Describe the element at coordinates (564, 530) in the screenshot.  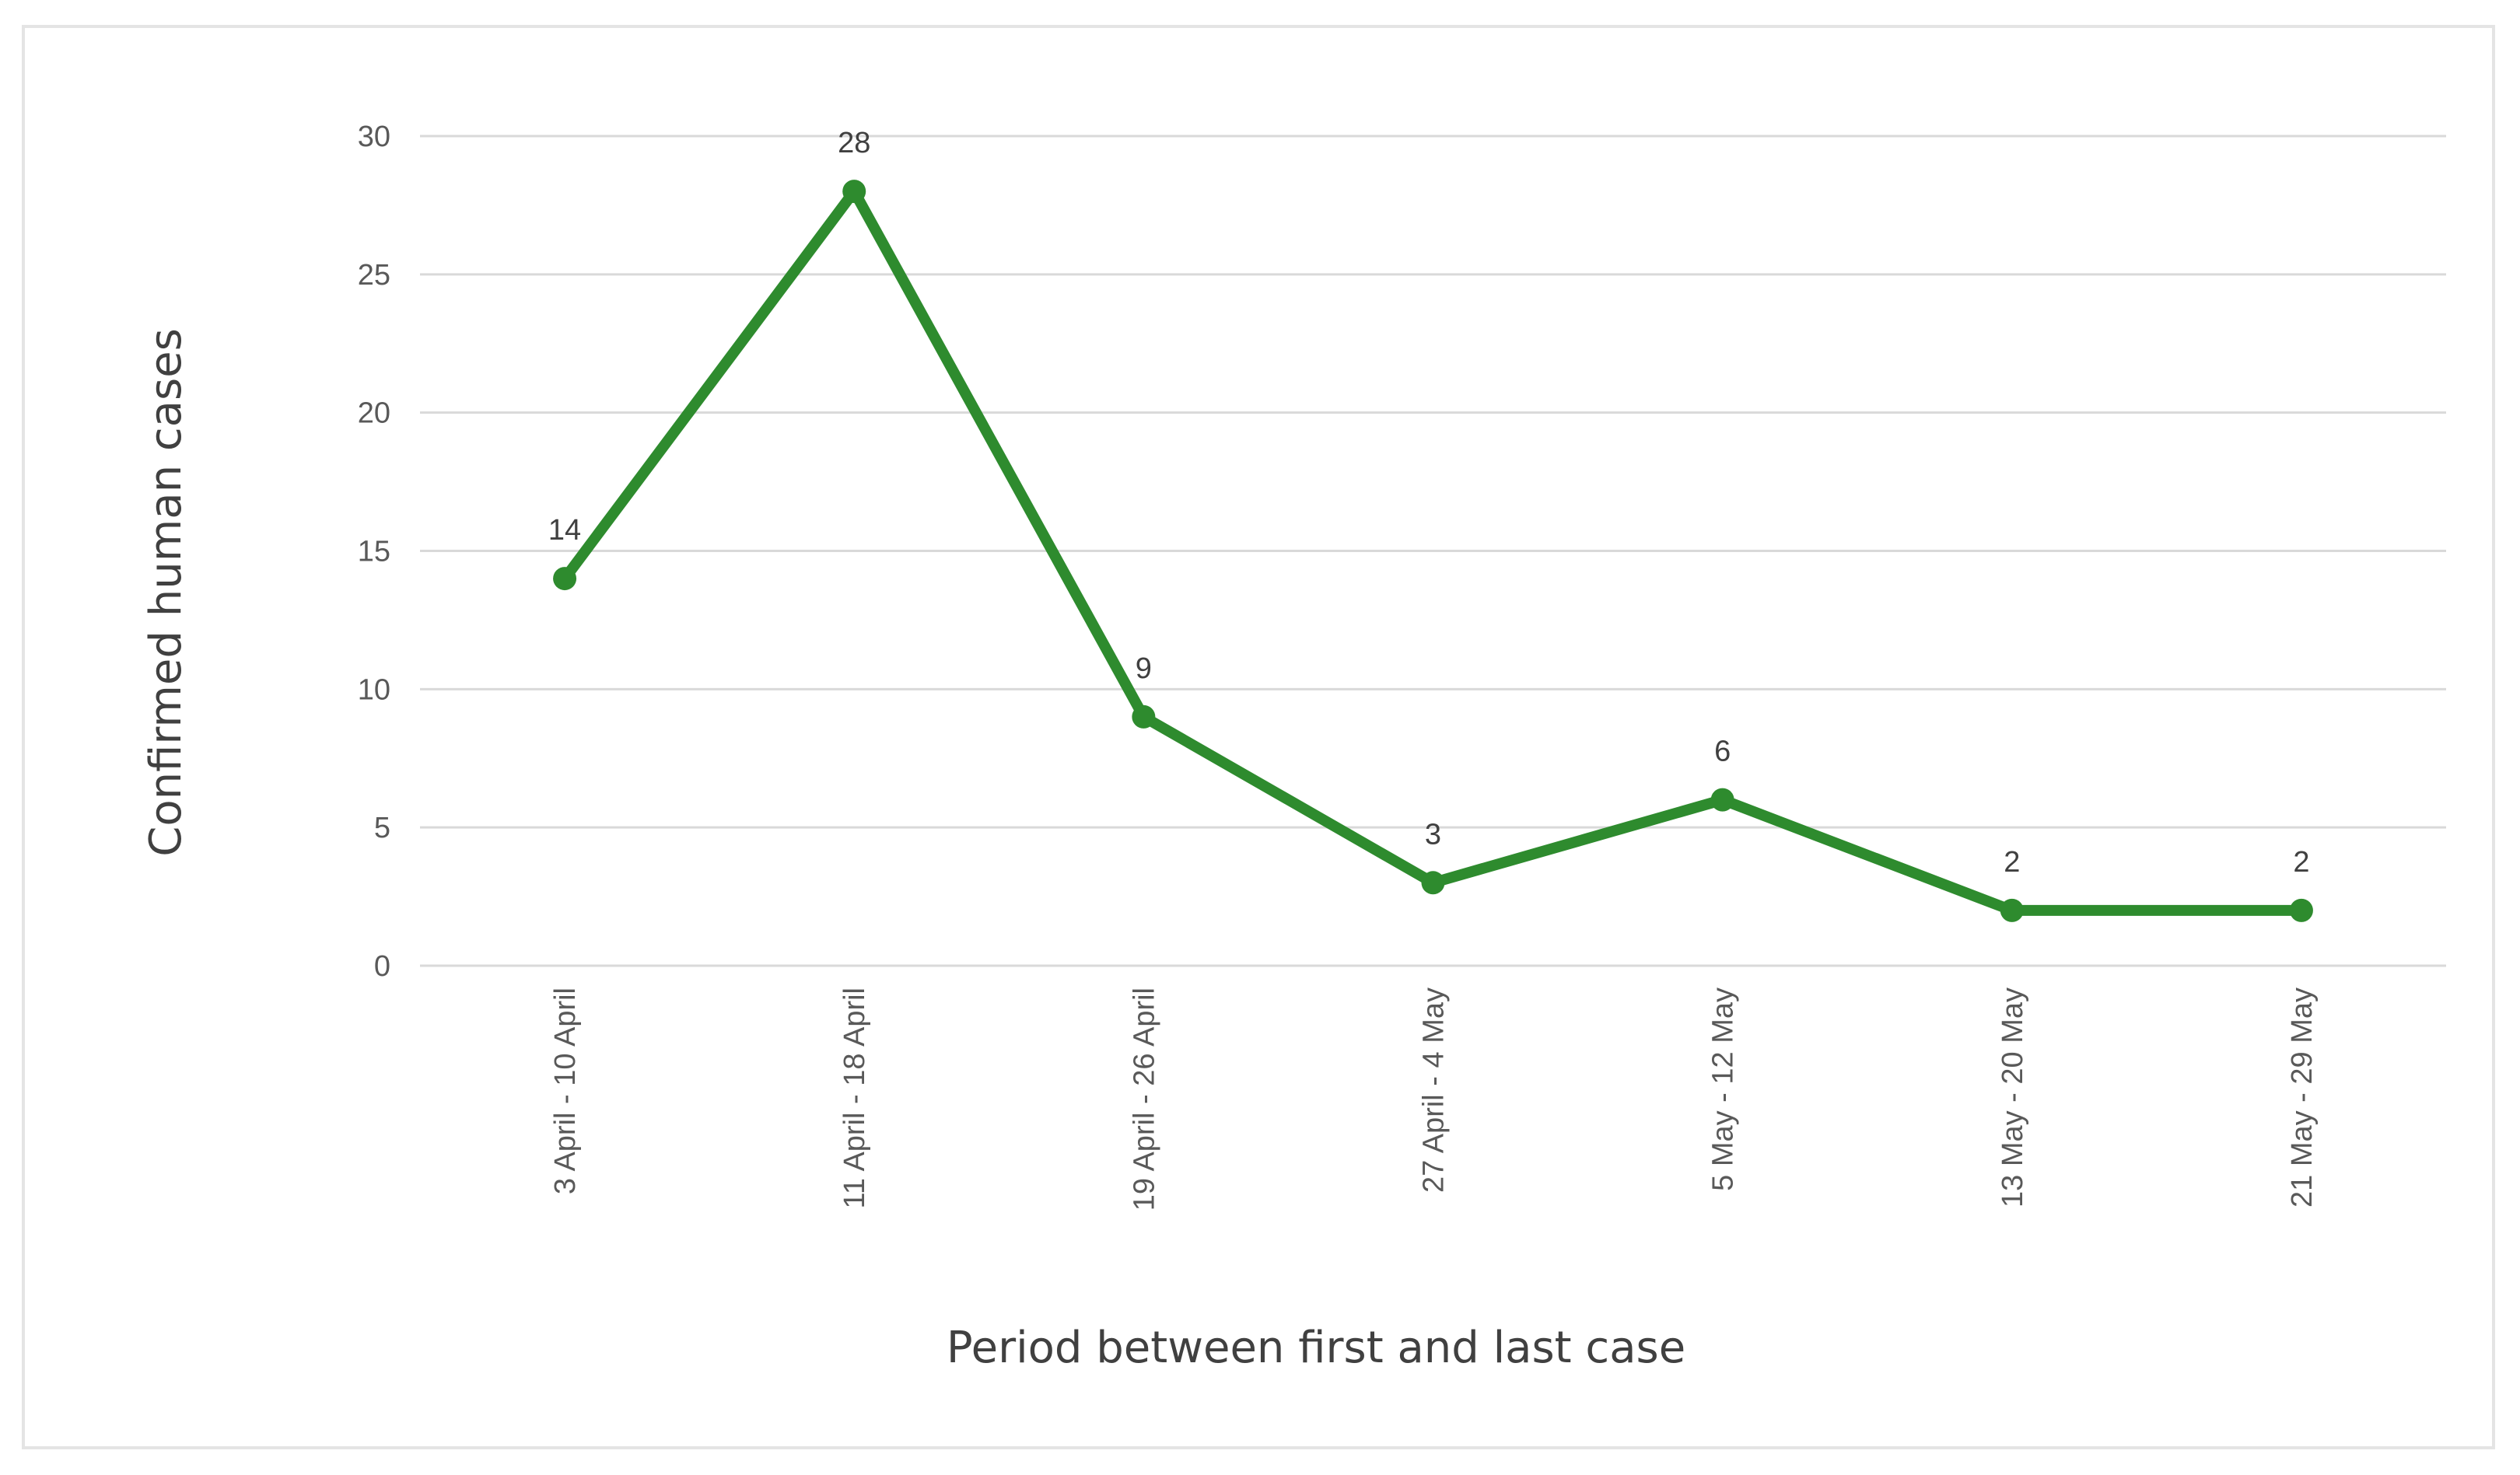
I see `data-label: 14` at that location.